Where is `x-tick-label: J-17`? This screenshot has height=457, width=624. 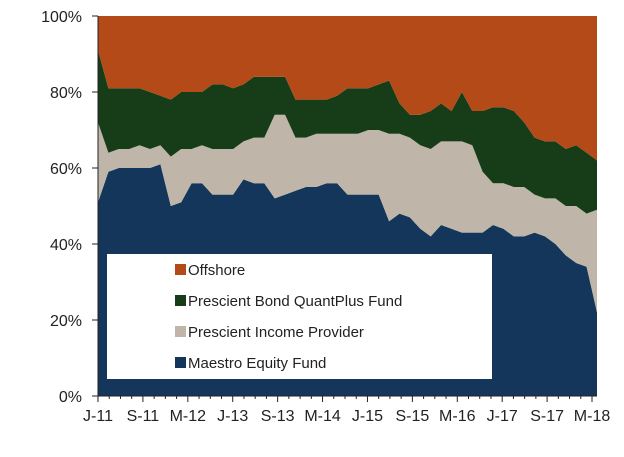
x-tick-label: J-17 is located at coordinates (502, 416).